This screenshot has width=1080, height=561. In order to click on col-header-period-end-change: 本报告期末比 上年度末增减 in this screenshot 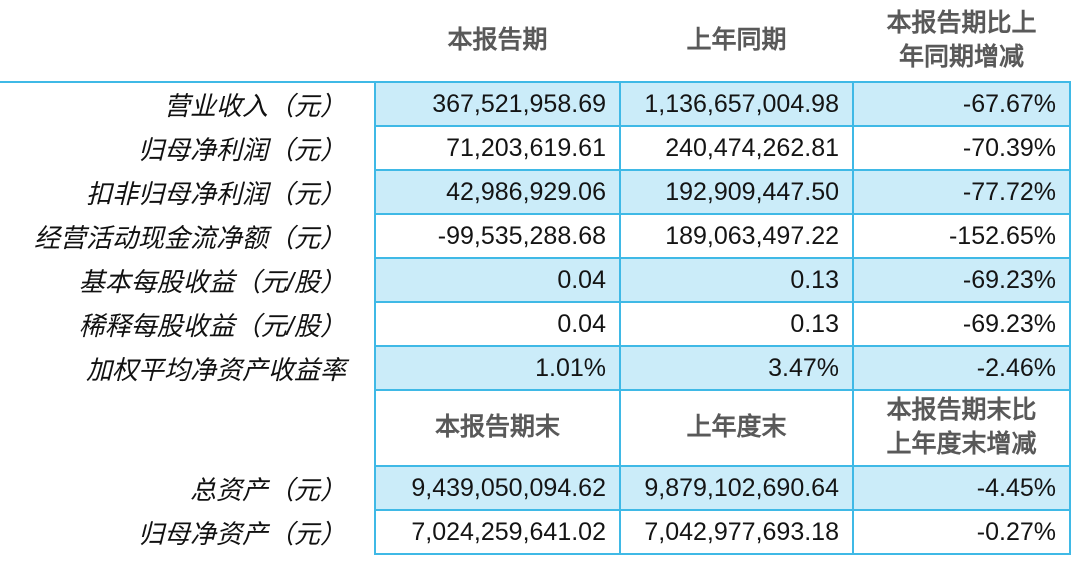, I will do `click(961, 428)`.